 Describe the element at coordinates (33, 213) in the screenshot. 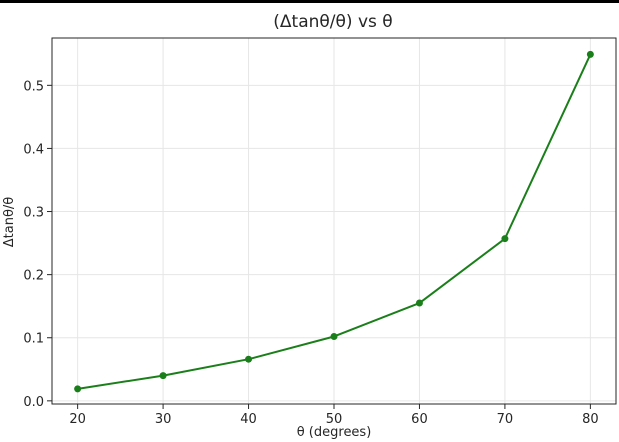

I see `y-tick-label: 0.3` at that location.